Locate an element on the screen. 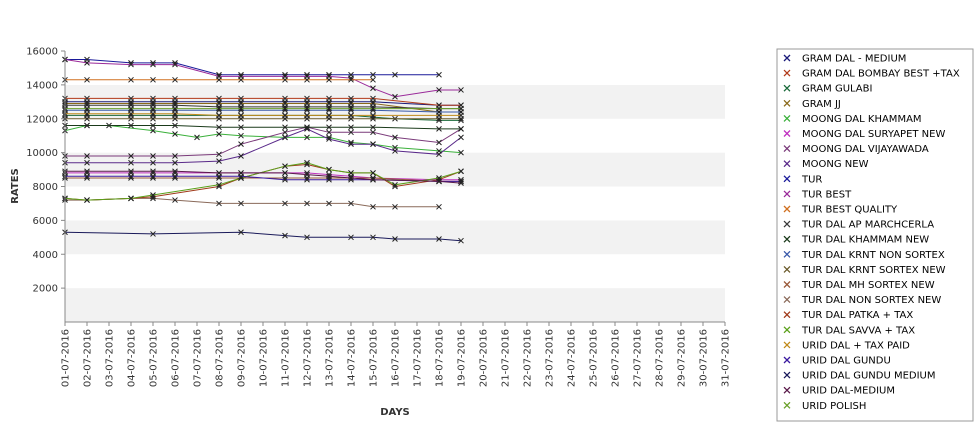 Image resolution: width=975 pixels, height=429 pixels. x-tick-label: 13-07-2016 is located at coordinates (330, 358).